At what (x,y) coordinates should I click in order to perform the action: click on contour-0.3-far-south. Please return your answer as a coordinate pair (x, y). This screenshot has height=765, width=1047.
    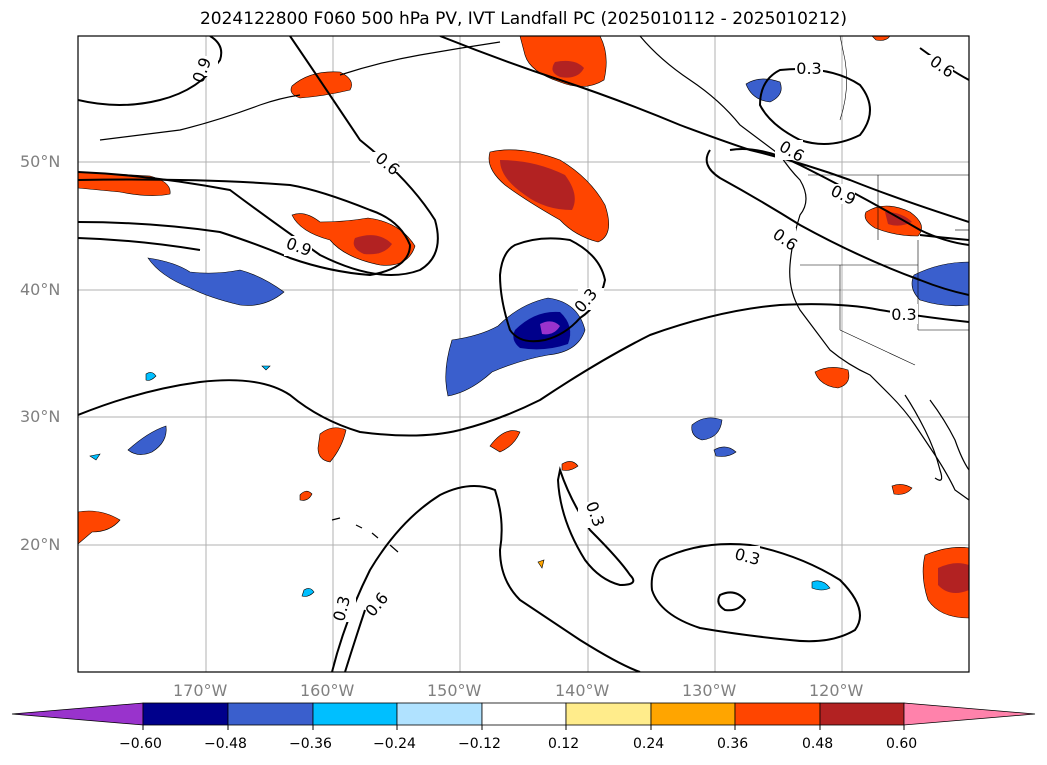
    Looking at the image, I should click on (355, 640).